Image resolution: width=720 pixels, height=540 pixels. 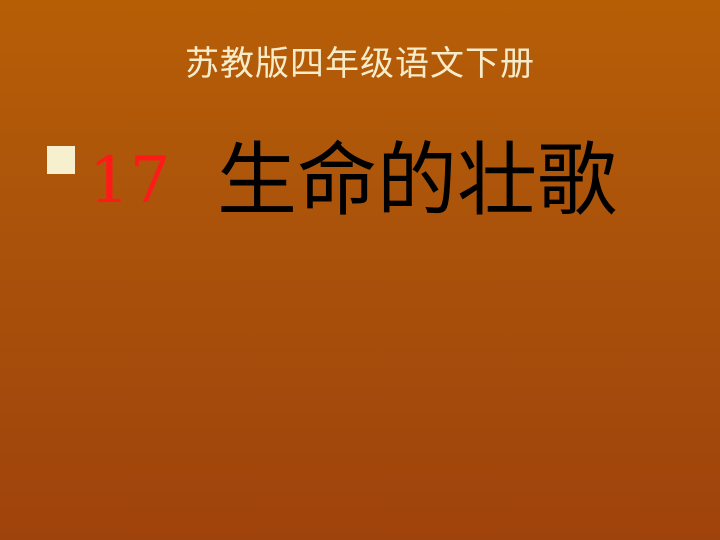 I want to click on lesson-heading: 17 生命的壮歌, so click(x=367, y=183).